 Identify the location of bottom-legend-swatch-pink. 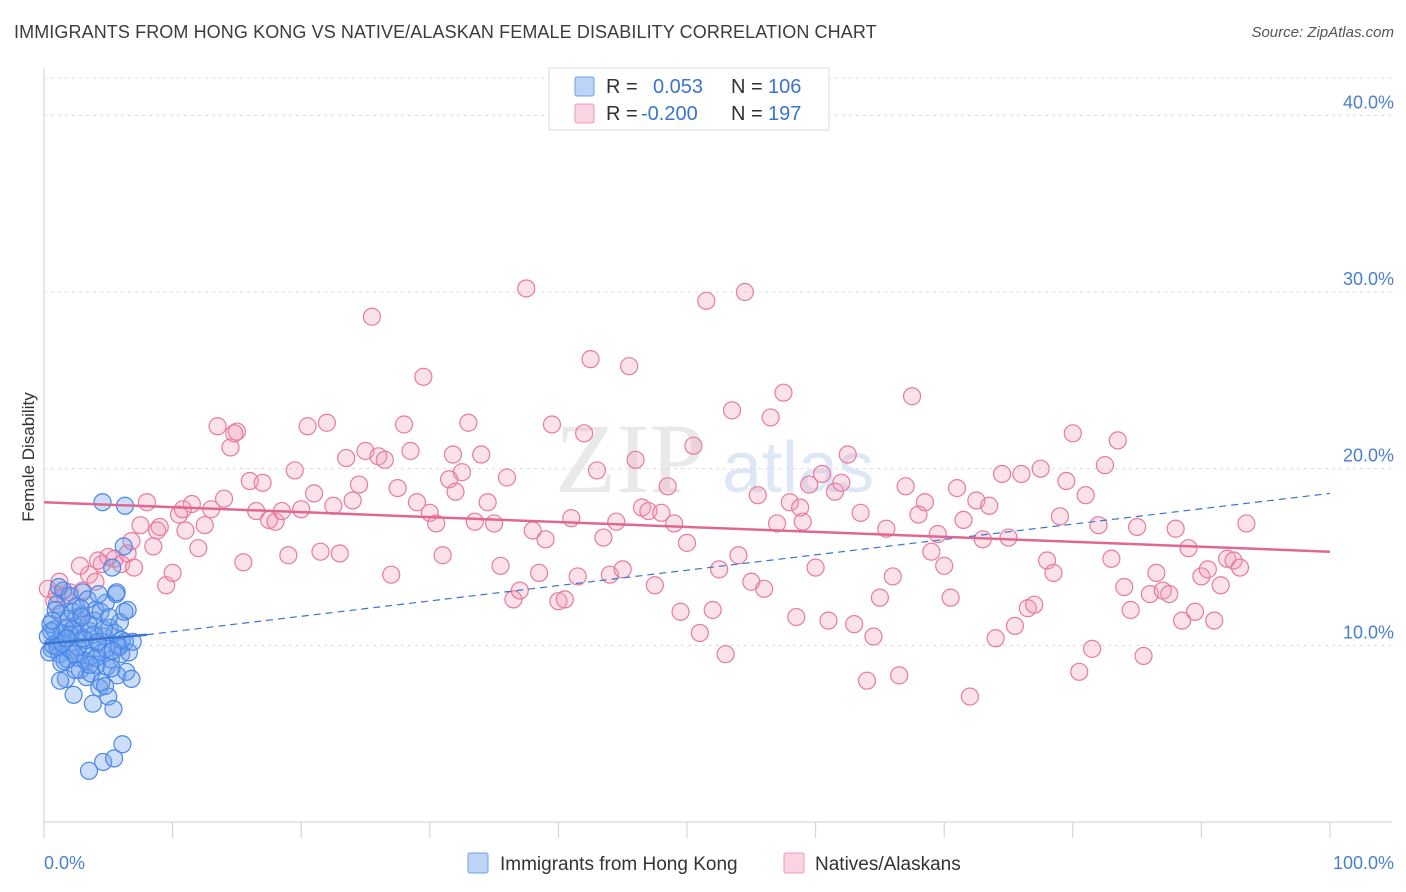
(794, 863).